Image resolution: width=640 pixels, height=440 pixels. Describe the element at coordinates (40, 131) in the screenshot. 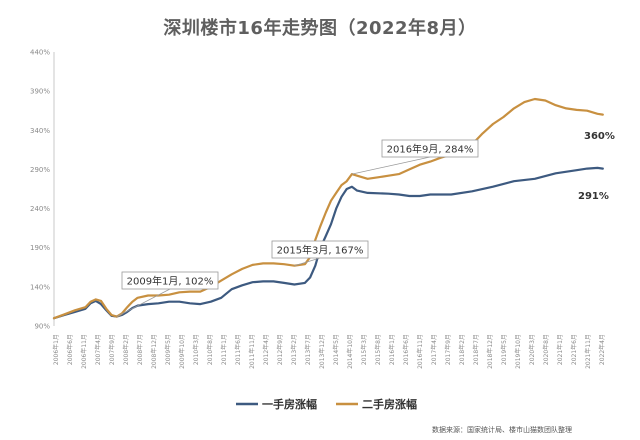

I see `y-tick-label: 340%` at that location.